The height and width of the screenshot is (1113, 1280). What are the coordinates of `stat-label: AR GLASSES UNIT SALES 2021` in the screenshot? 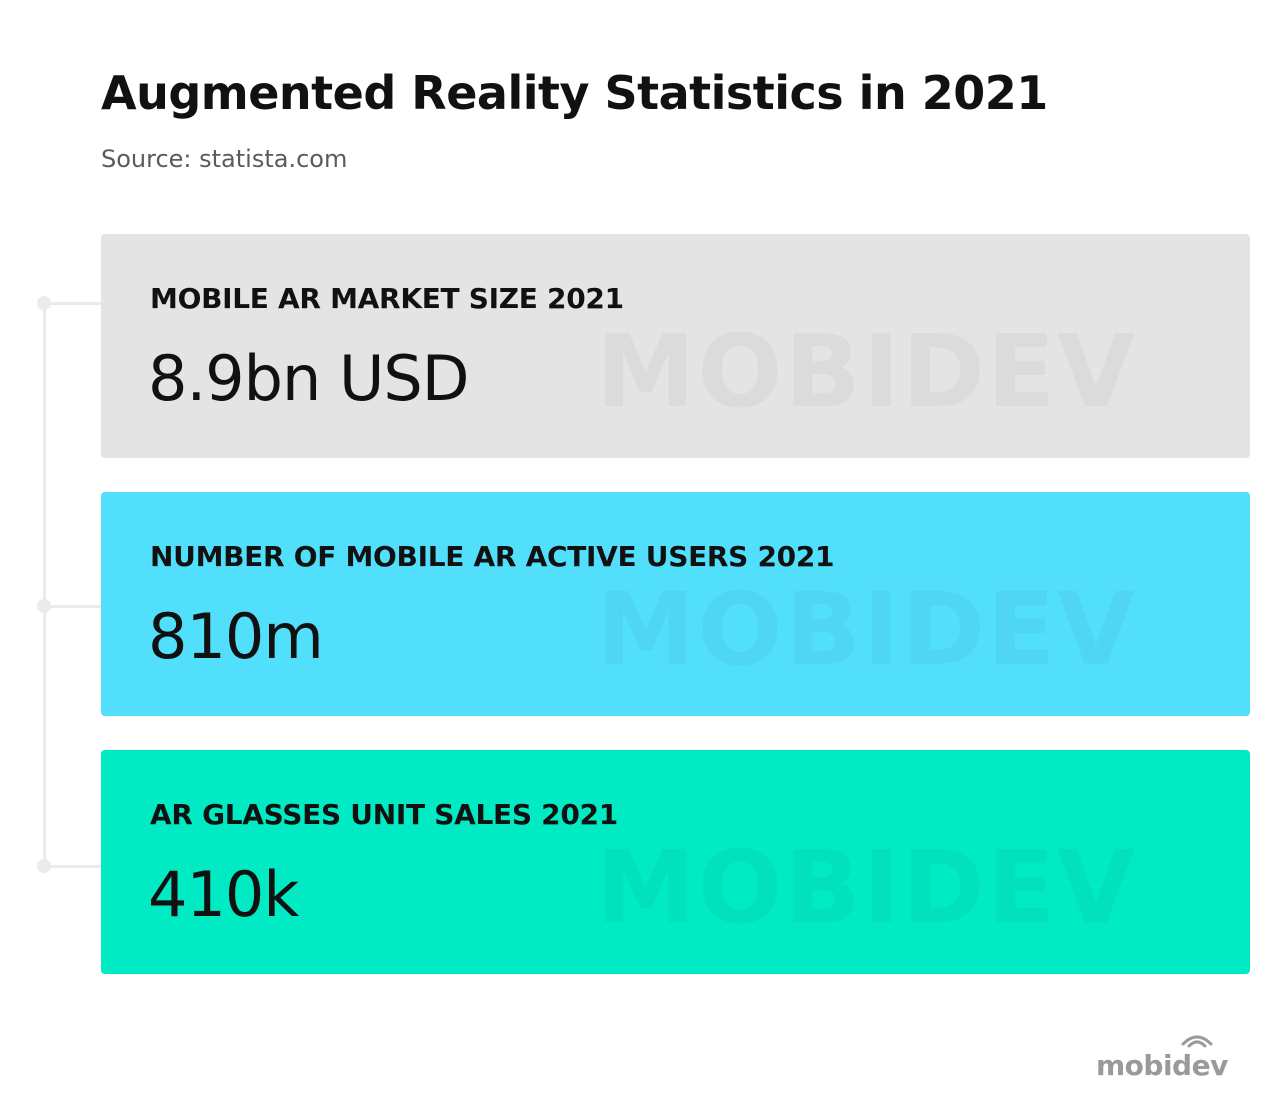 It's located at (384, 814).